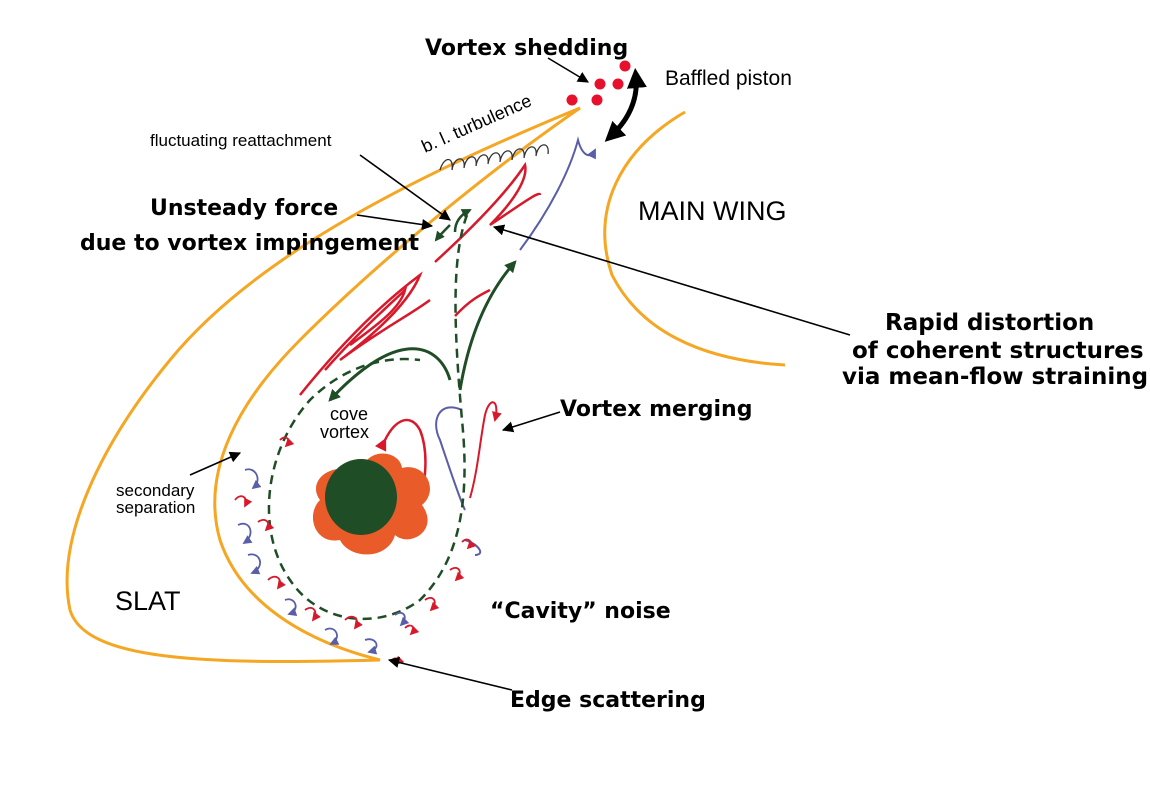 The image size is (1150, 790). I want to click on blue-structures, so click(515, 346).